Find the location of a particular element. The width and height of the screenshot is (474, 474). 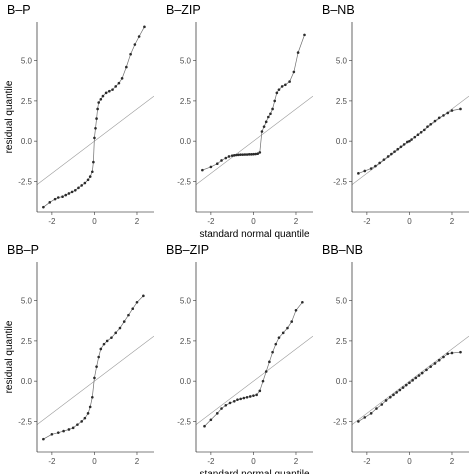

panel-title: BB–NB is located at coordinates (342, 250).